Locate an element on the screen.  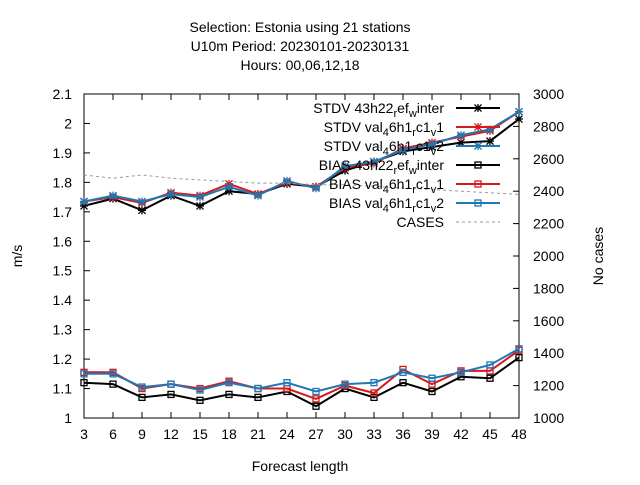
legend-label: STDV val46h1rc1v1 is located at coordinates (384, 129).